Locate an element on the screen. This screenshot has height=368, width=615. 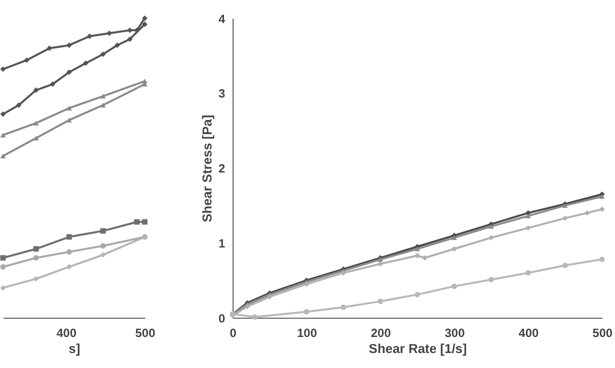
x-axis-title: Shear Rate [1/s] is located at coordinates (417, 348).